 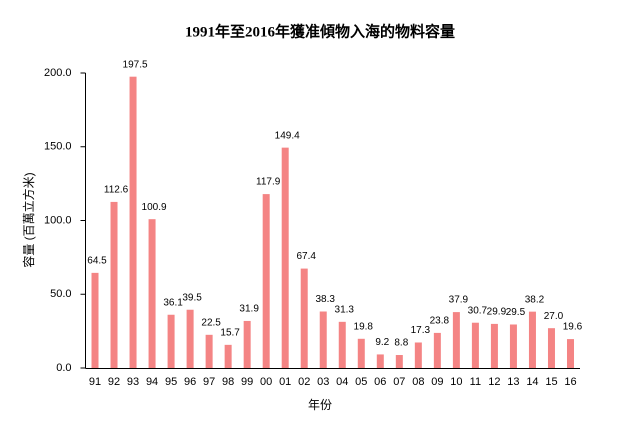 What do you see at coordinates (171, 382) in the screenshot?
I see `x-tick-label: 95` at bounding box center [171, 382].